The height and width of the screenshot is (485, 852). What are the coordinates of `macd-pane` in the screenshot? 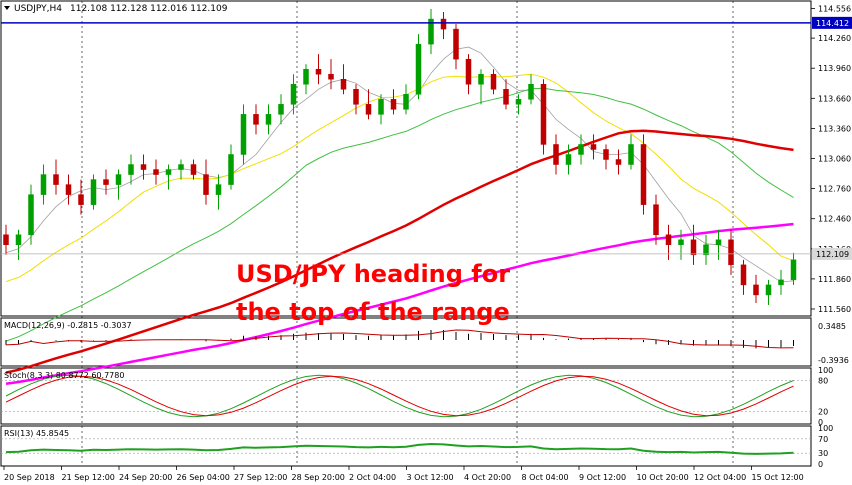 It's located at (406, 342).